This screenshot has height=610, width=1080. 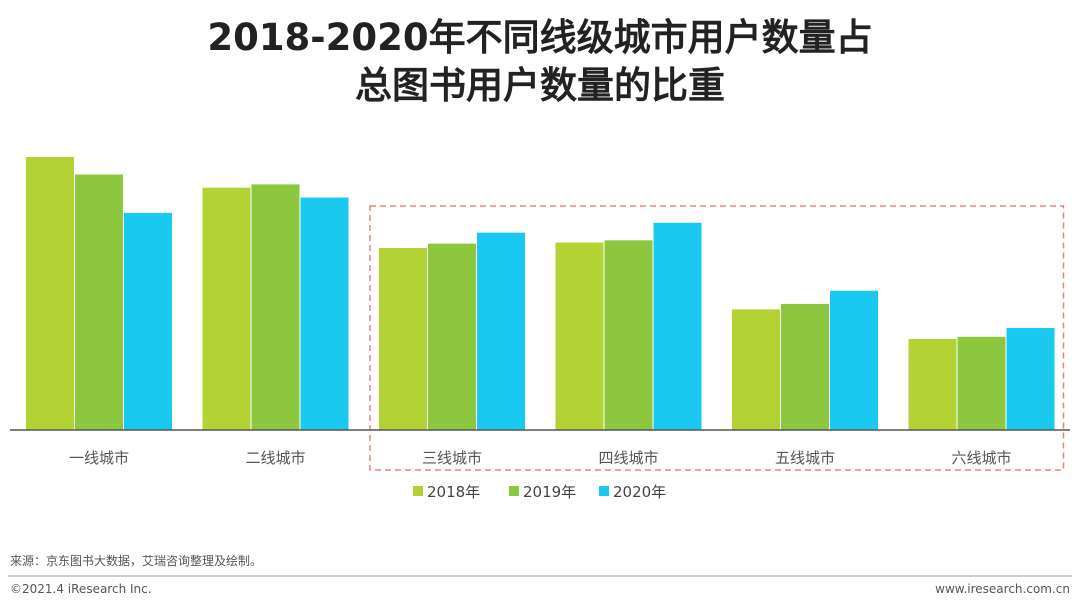 What do you see at coordinates (540, 61) in the screenshot?
I see `chart-title: 2018-2020年不同线级城市用户数量占 总图书用户数量的比重` at bounding box center [540, 61].